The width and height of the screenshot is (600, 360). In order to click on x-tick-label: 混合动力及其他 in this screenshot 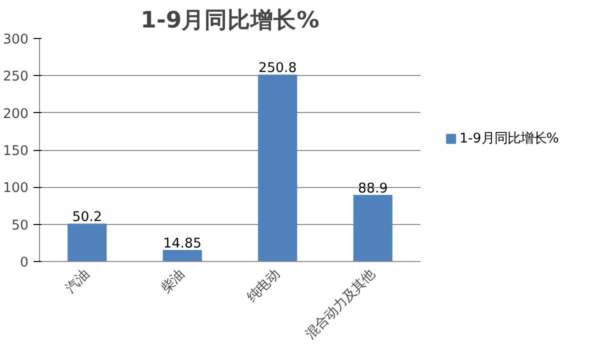, I will do `click(340, 304)`.